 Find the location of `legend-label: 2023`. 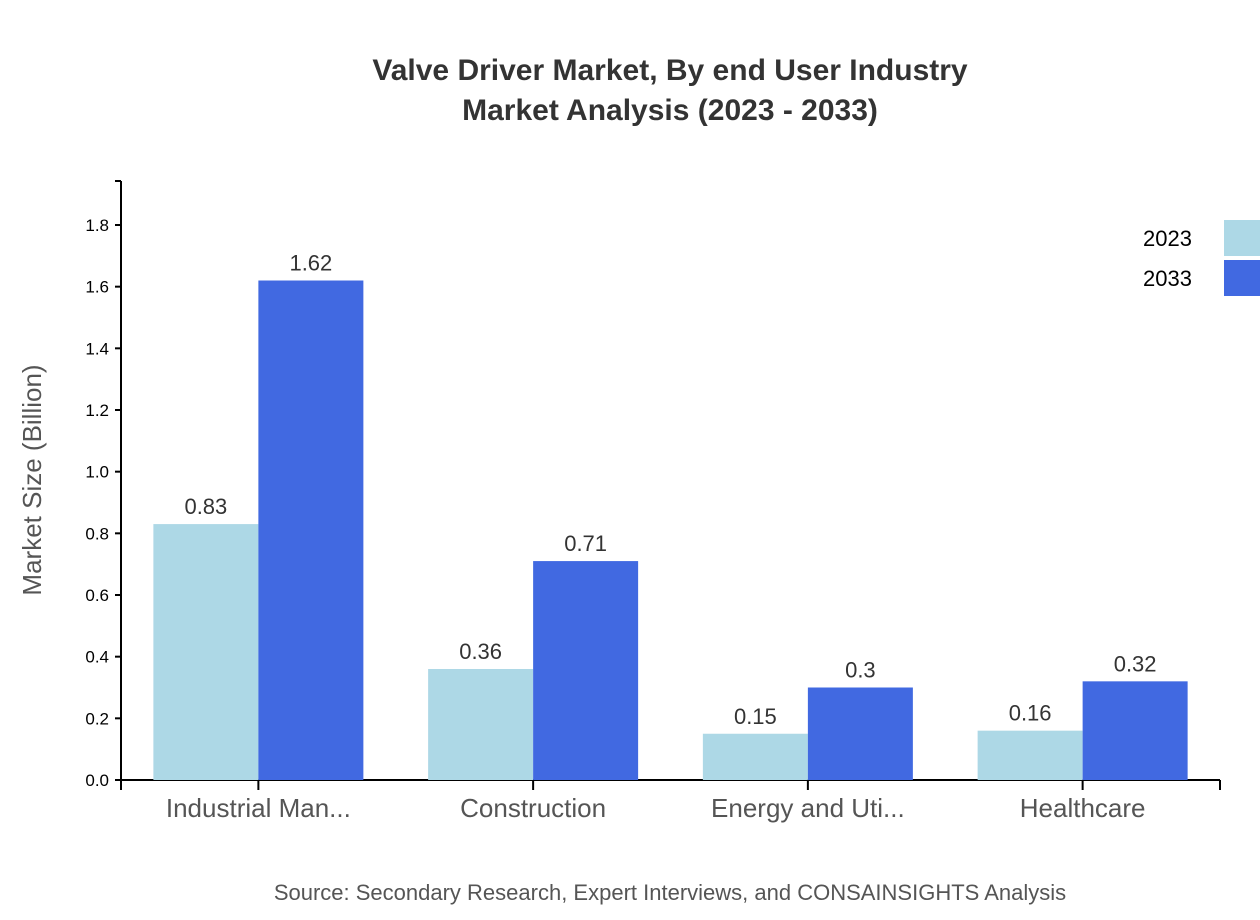

legend-label: 2023 is located at coordinates (1167, 238).